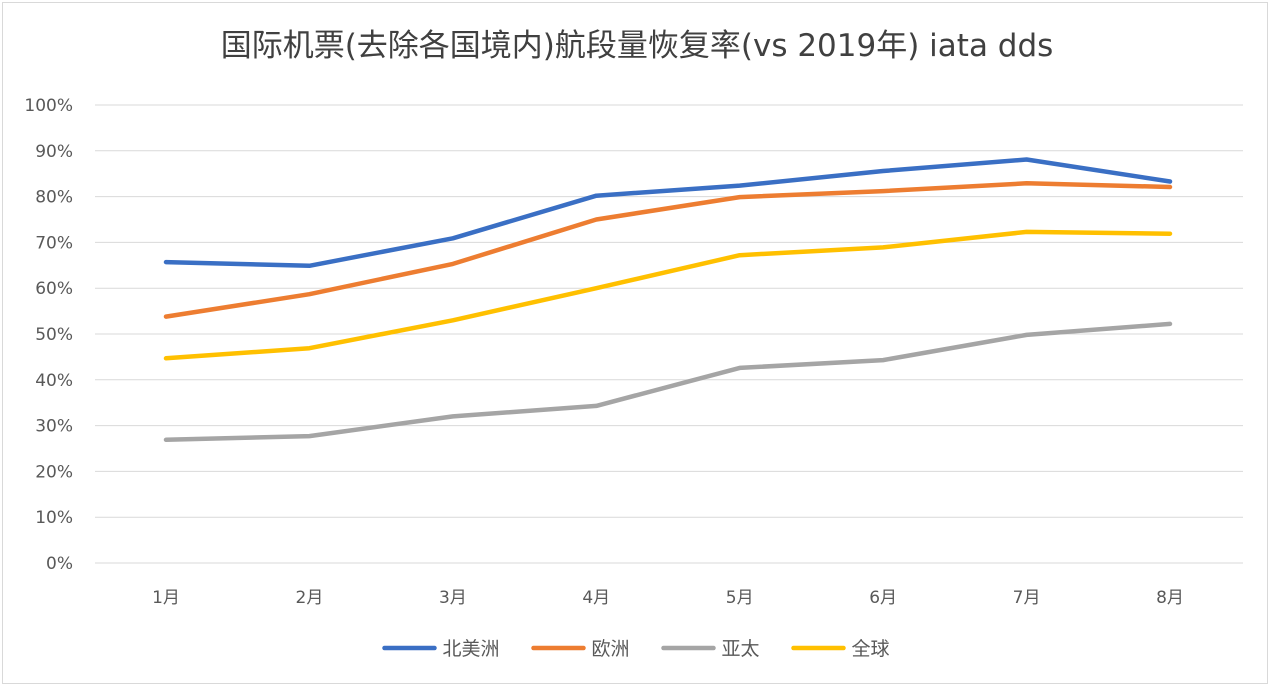  What do you see at coordinates (166, 598) in the screenshot?
I see `x-tick-label: 1月` at bounding box center [166, 598].